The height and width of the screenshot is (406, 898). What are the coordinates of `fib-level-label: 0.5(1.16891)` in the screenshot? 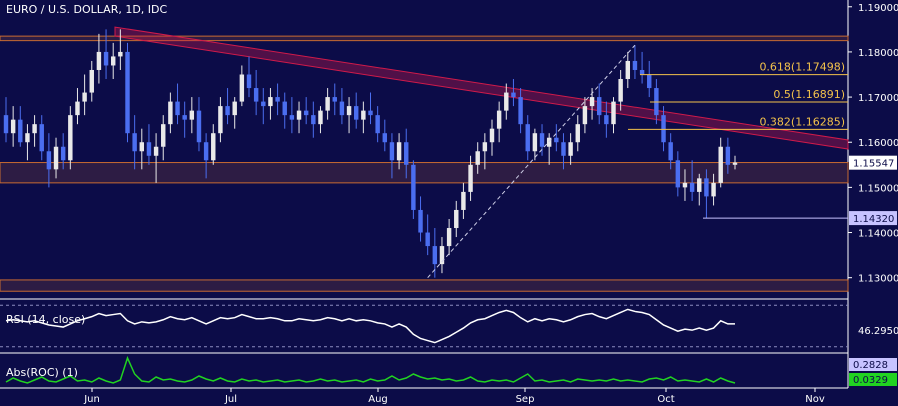 It's located at (809, 94).